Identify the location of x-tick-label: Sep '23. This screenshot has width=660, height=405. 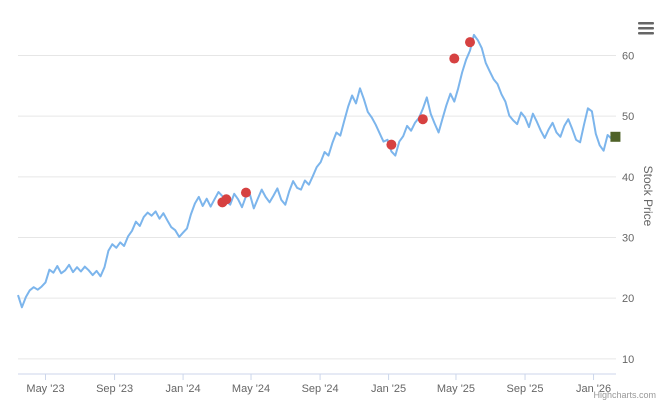
(114, 389).